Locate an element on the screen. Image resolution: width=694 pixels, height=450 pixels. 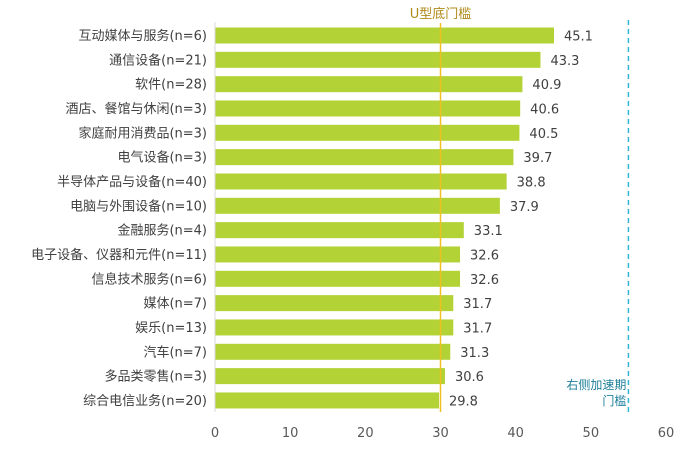
x-tick-label-4: 40 is located at coordinates (515, 433).